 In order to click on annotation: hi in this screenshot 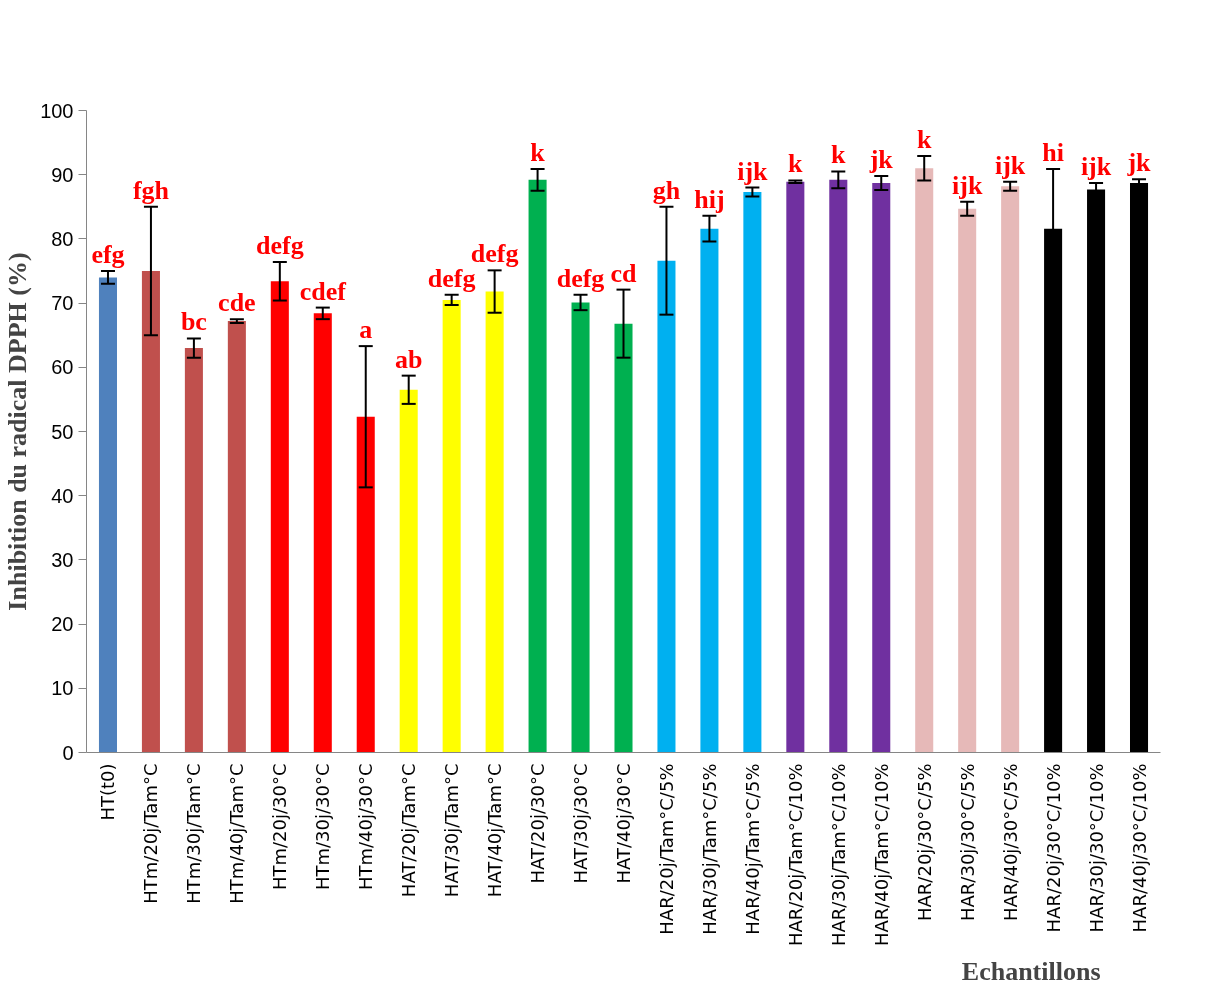, I will do `click(1053, 152)`.